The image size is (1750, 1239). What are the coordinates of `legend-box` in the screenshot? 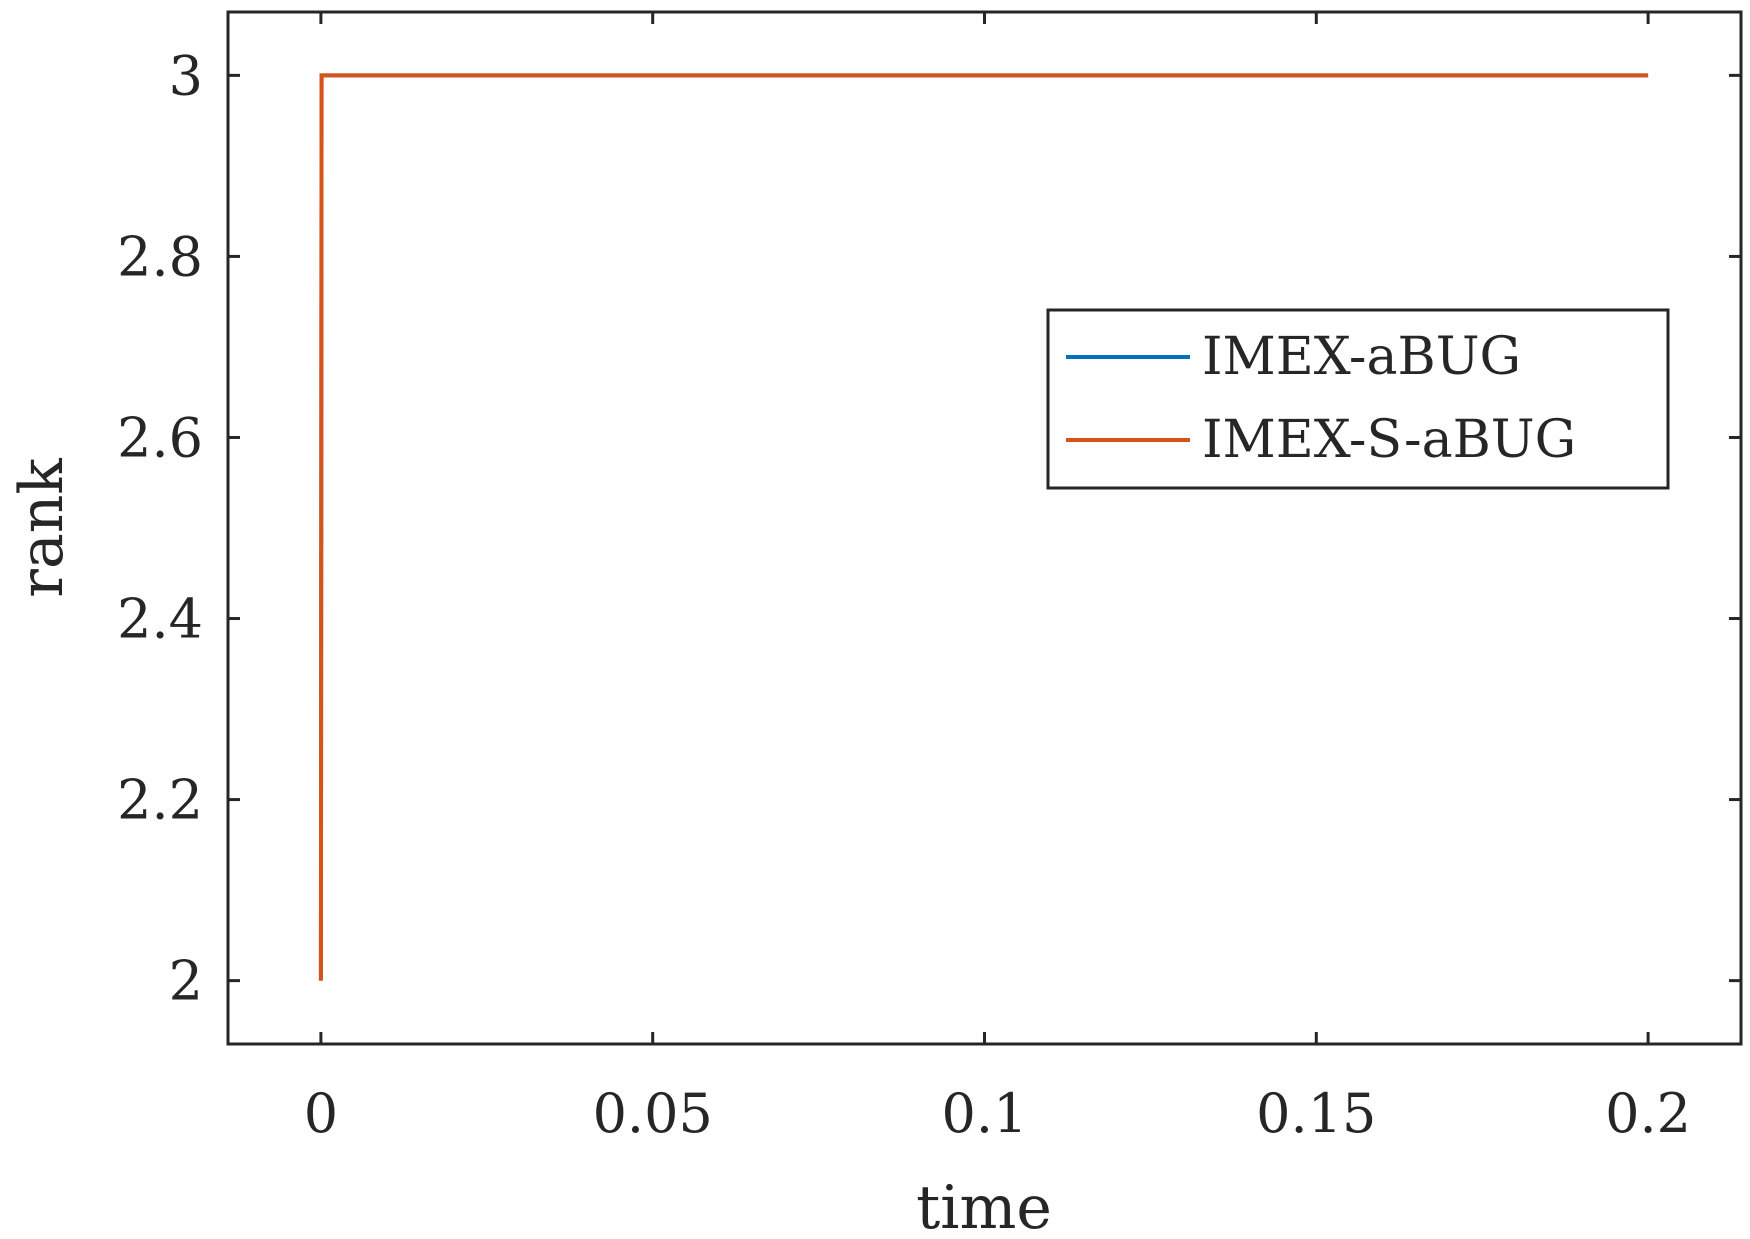 It's located at (1358, 399).